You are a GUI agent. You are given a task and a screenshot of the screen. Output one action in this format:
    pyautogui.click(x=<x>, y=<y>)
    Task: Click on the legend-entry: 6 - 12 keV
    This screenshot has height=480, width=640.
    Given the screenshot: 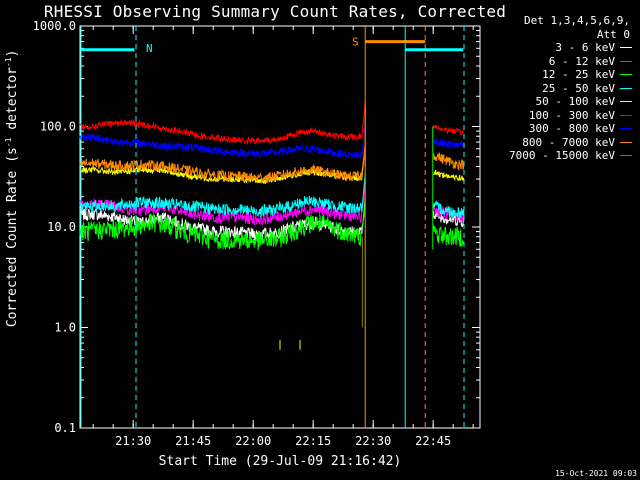 What is the action you would take?
    pyautogui.click(x=561, y=62)
    